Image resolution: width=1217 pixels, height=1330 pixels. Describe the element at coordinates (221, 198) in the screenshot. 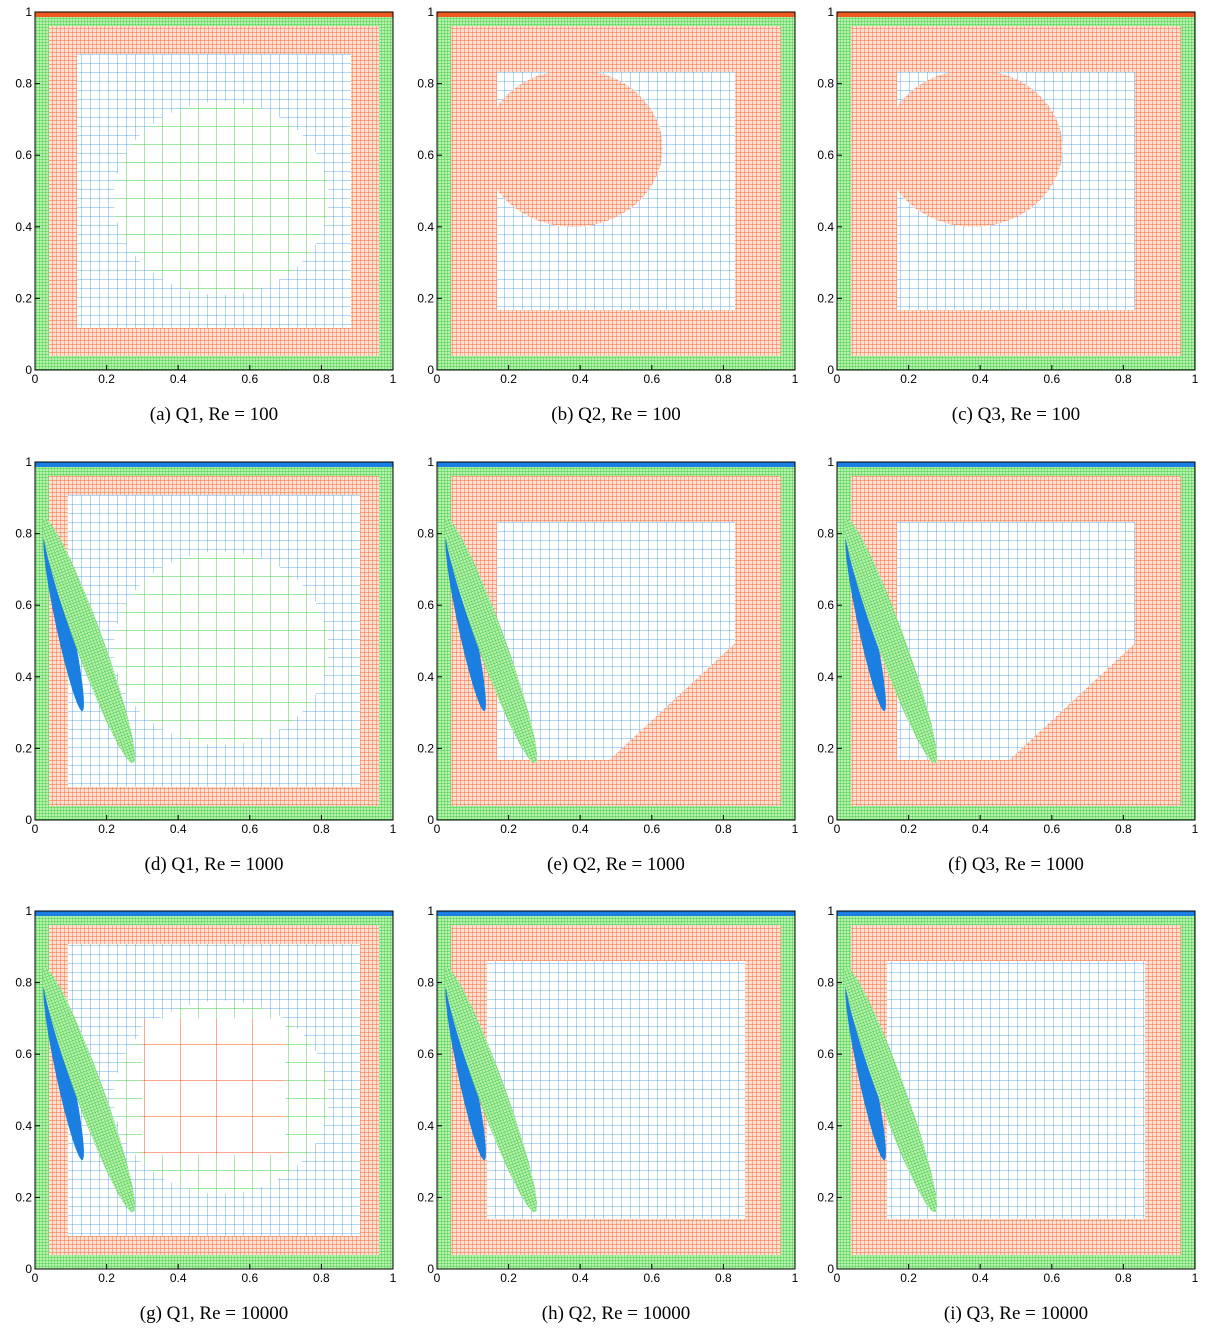

I see `mesh-coarse` at that location.